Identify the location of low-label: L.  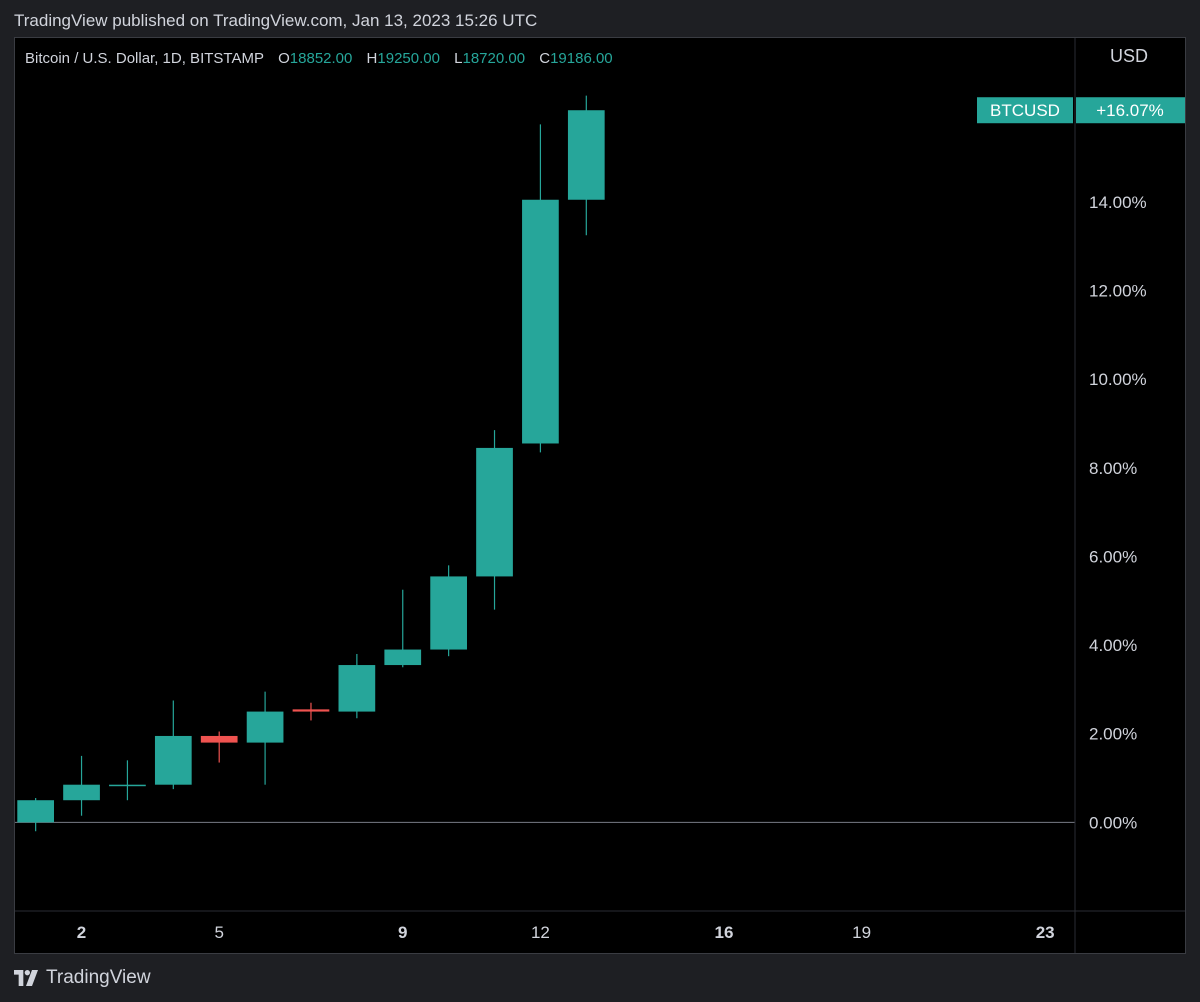
(458, 58).